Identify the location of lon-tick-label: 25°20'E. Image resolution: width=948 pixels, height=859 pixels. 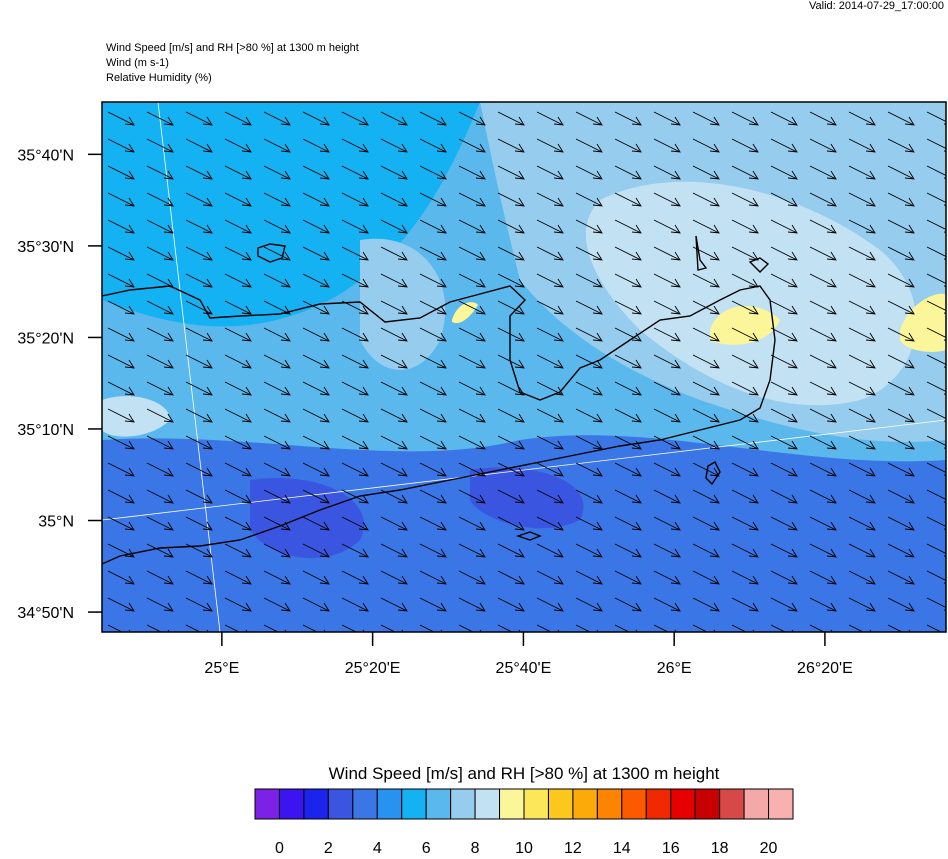
(373, 668).